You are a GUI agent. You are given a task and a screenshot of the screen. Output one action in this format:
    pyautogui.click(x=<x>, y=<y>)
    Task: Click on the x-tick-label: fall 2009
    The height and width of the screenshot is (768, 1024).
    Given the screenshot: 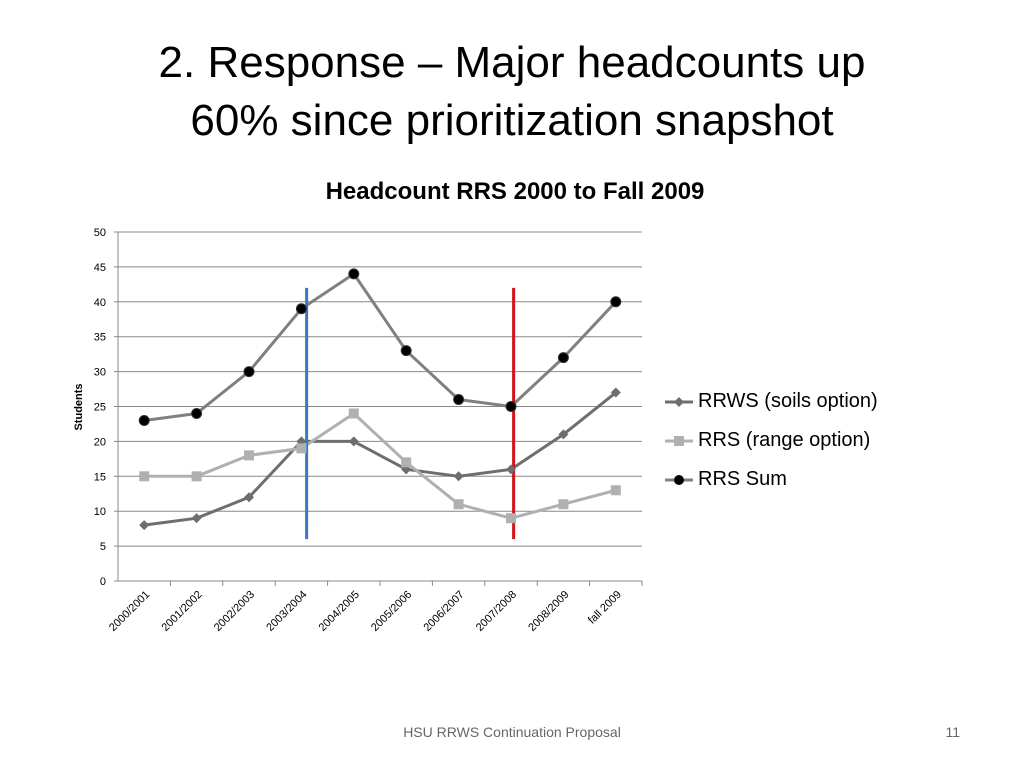 What is the action you would take?
    pyautogui.click(x=605, y=608)
    